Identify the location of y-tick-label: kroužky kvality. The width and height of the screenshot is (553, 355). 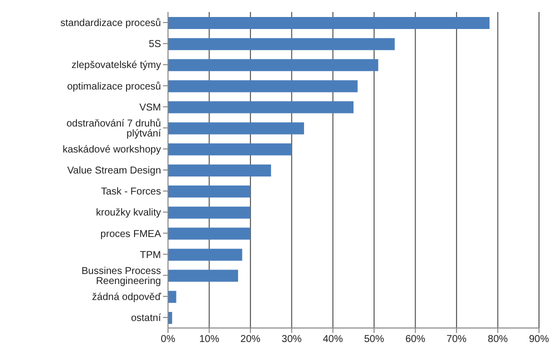
(128, 213).